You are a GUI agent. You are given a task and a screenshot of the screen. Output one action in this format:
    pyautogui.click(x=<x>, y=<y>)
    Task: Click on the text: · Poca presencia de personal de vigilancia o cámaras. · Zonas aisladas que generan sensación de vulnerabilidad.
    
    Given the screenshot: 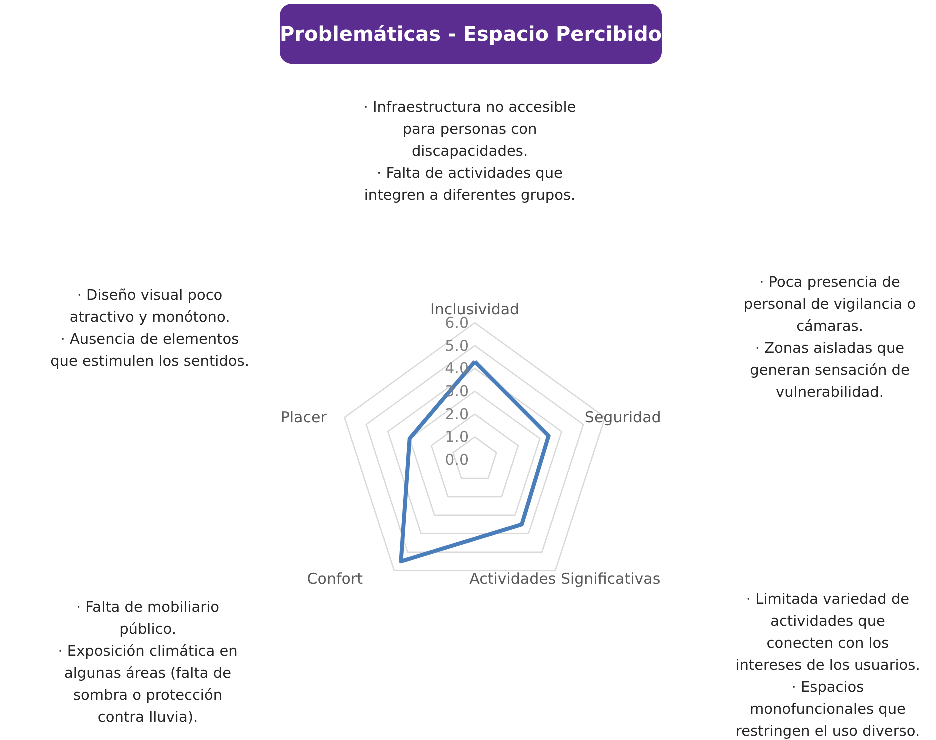 What is the action you would take?
    pyautogui.click(x=830, y=338)
    